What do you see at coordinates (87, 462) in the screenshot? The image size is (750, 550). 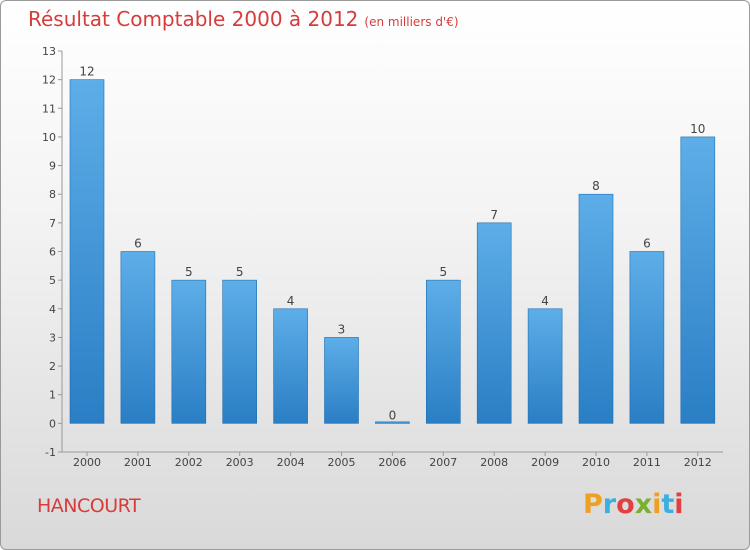 I see `x-tick-label: 2000` at bounding box center [87, 462].